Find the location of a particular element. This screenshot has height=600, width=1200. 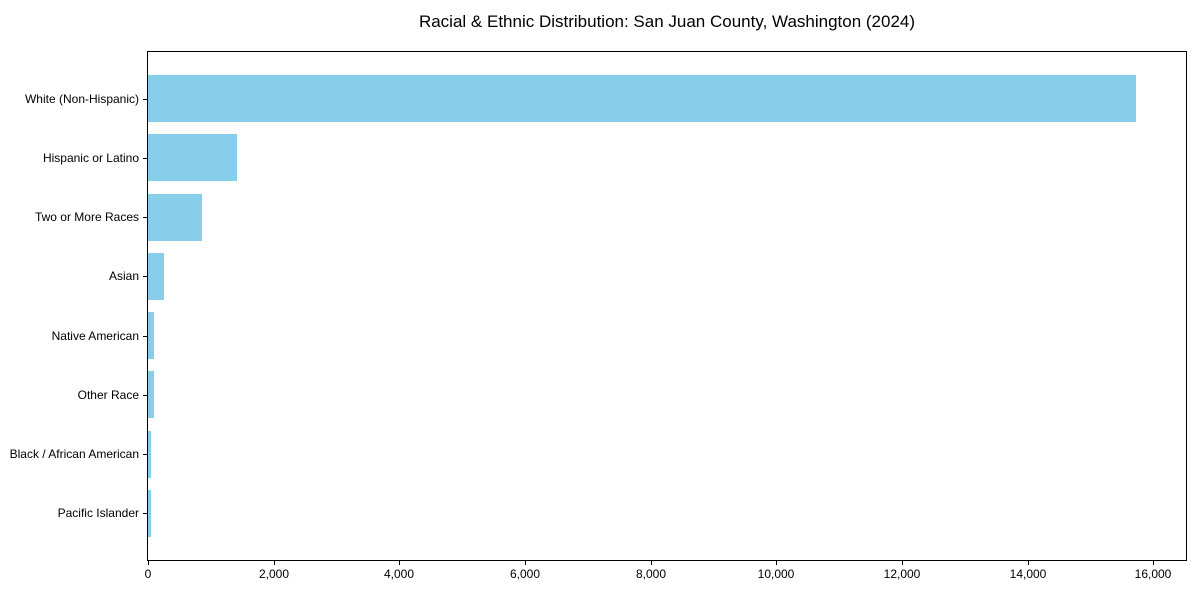

y-axis-label: White (Non-Hispanic) is located at coordinates (81, 99).